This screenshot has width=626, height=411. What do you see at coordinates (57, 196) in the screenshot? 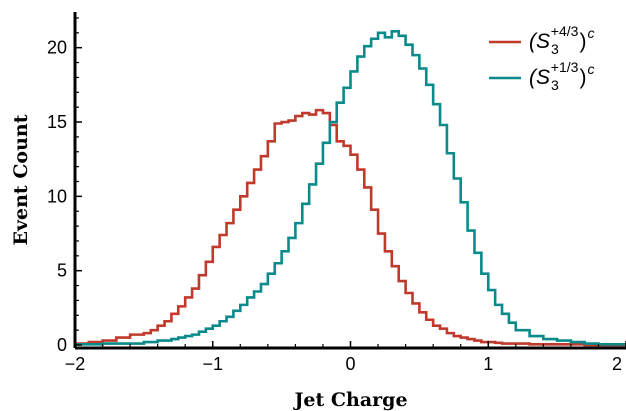
I see `y-tick-label: 10` at bounding box center [57, 196].